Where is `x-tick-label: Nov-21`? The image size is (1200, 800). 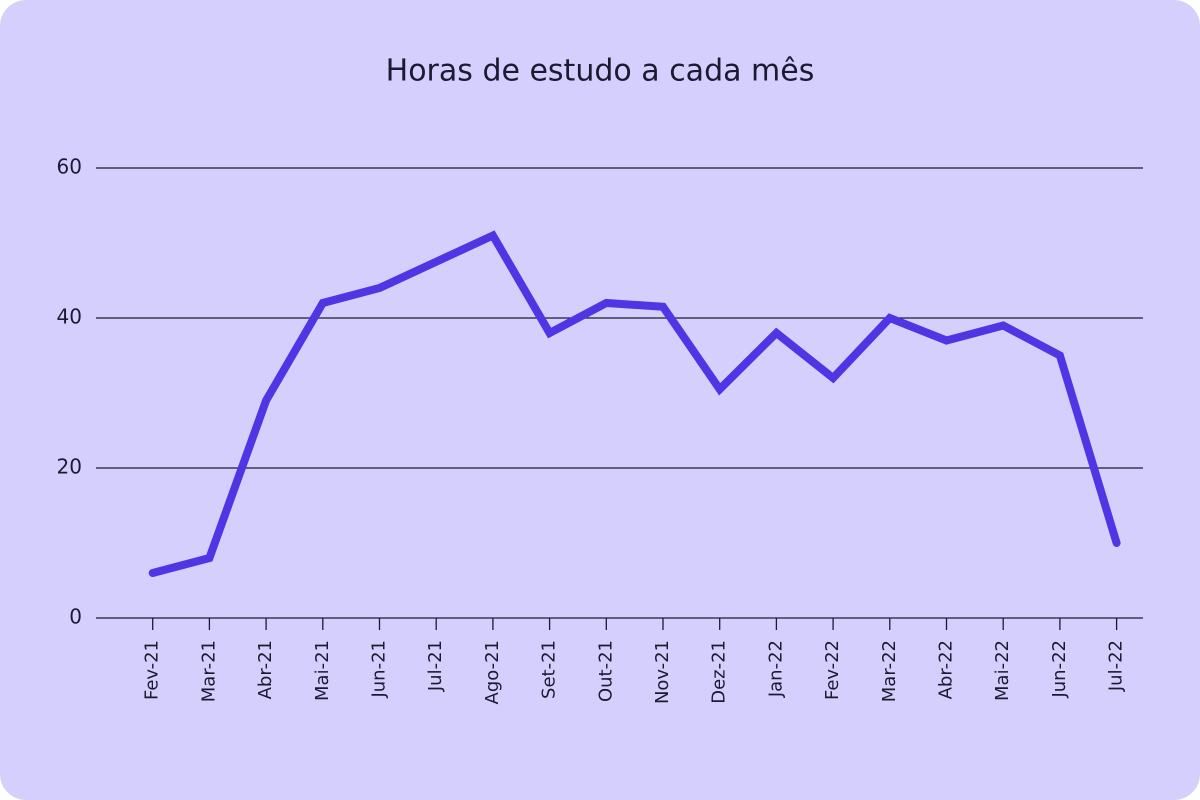 x-tick-label: Nov-21 is located at coordinates (662, 672).